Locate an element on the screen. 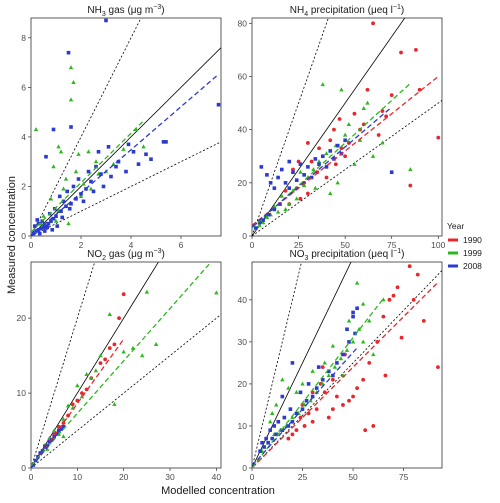 Image resolution: width=500 pixels, height=503 pixels. x-tick-label-no2-1: 10 is located at coordinates (78, 477).